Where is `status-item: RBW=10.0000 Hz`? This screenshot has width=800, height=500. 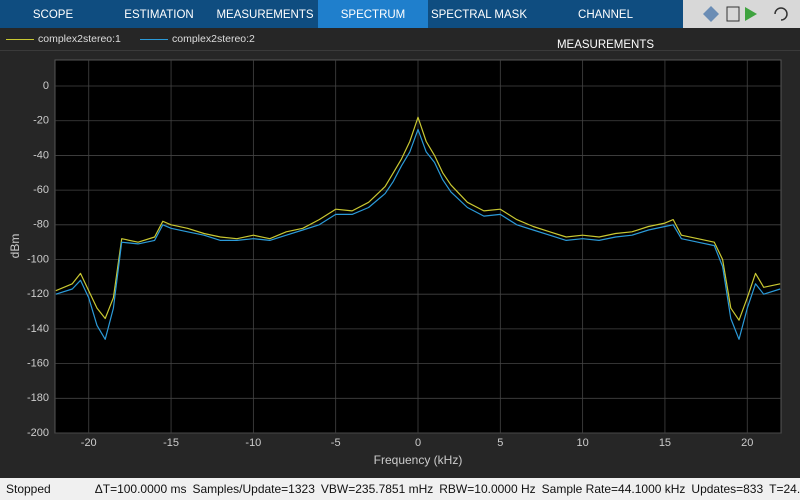 status-item: RBW=10.0000 Hz is located at coordinates (487, 489).